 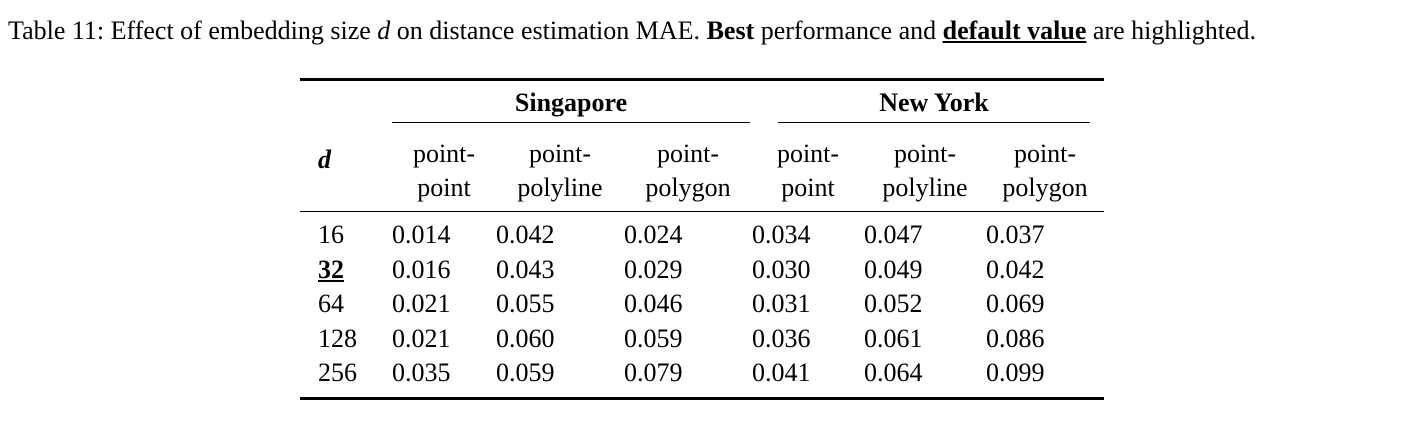 I want to click on table-row: 128 0.021 0.060 0.059 0.036 0.061 0.086, so click(x=702, y=339).